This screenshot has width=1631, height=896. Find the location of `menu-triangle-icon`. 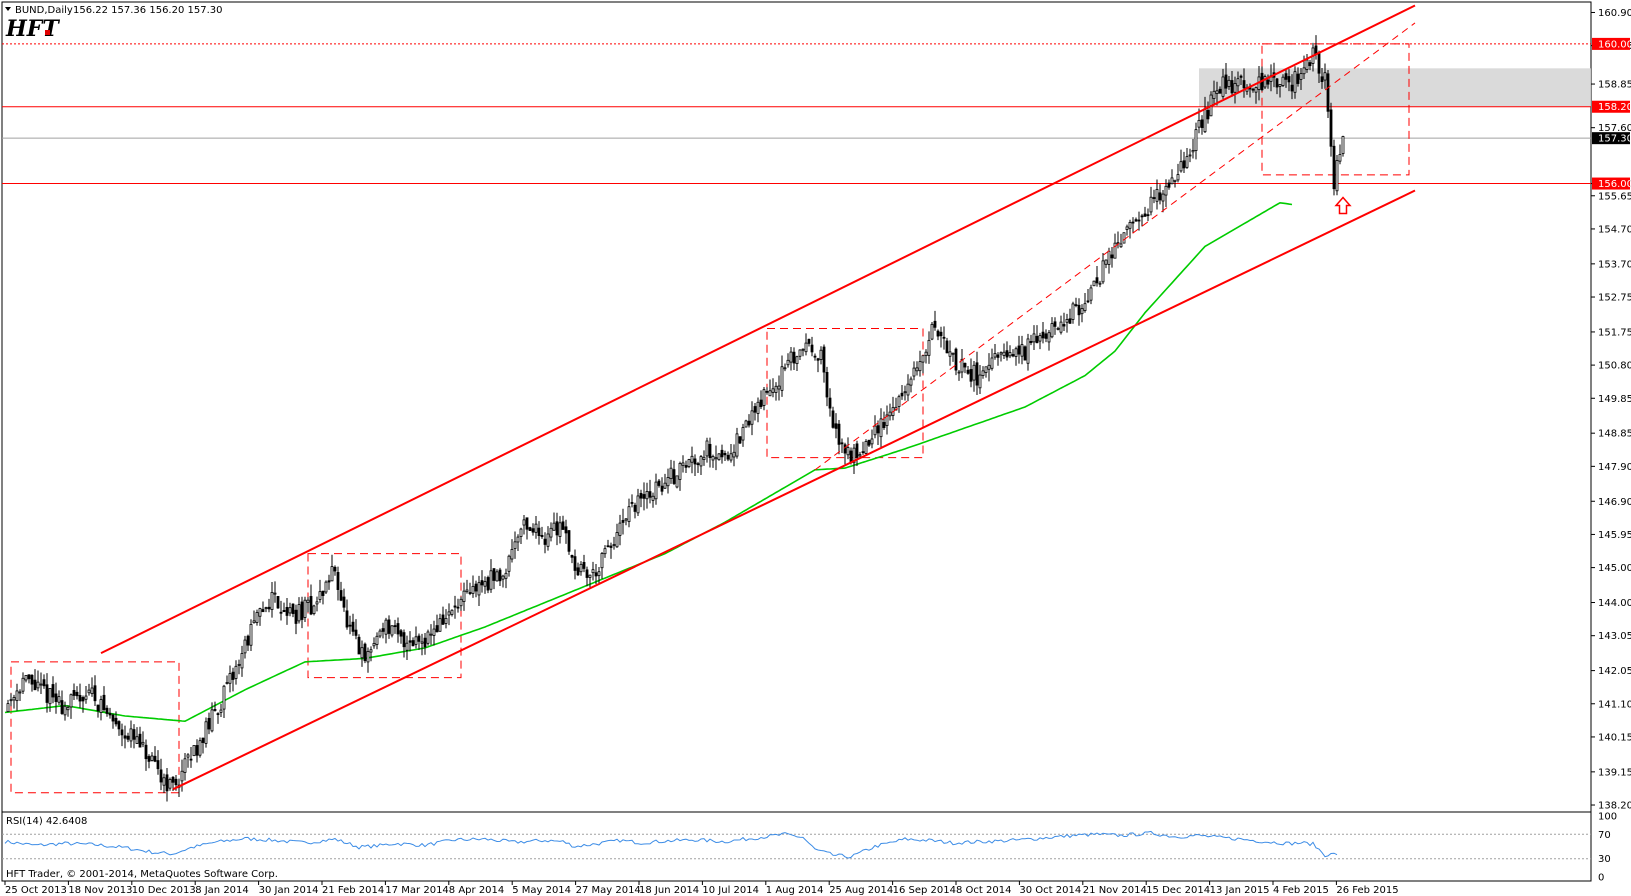

menu-triangle-icon is located at coordinates (8, 9).